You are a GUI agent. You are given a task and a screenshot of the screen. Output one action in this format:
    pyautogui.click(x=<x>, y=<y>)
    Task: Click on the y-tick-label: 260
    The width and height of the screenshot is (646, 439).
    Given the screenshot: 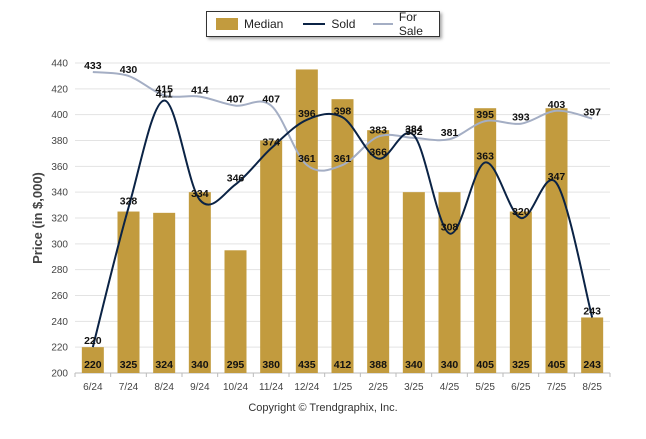 What is the action you would take?
    pyautogui.click(x=59, y=296)
    